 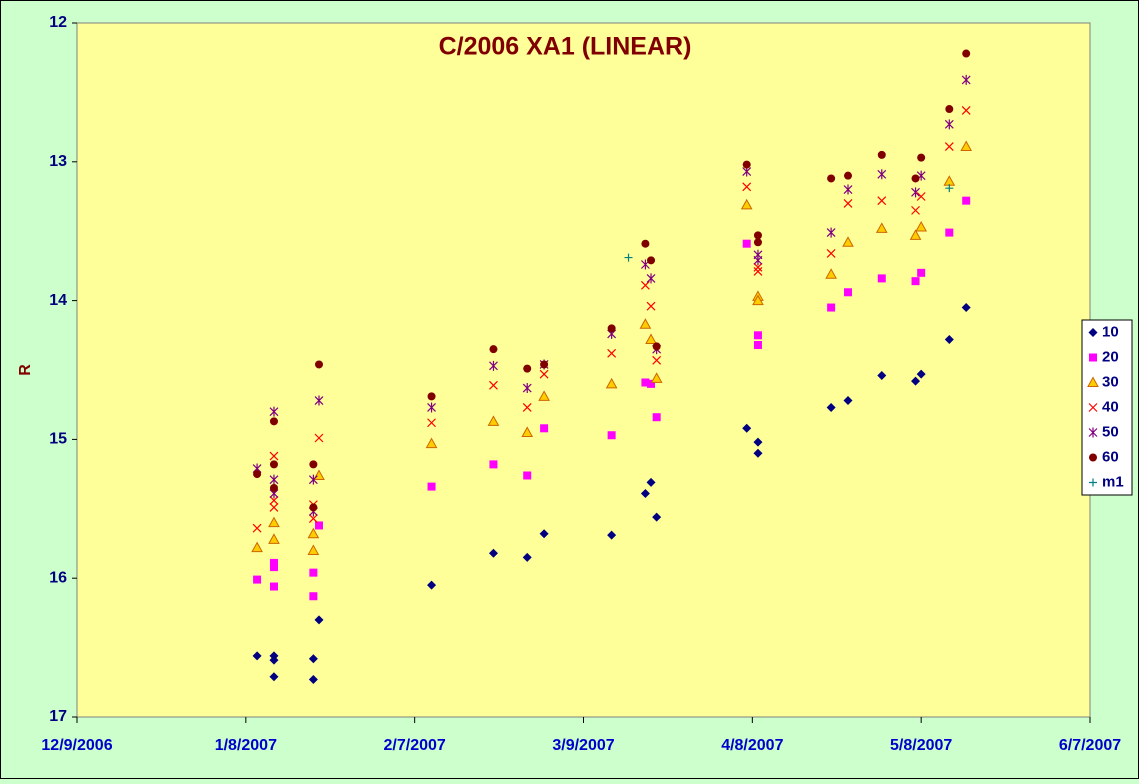 What do you see at coordinates (1090, 745) in the screenshot?
I see `x-tick-label: 6/7/2007` at bounding box center [1090, 745].